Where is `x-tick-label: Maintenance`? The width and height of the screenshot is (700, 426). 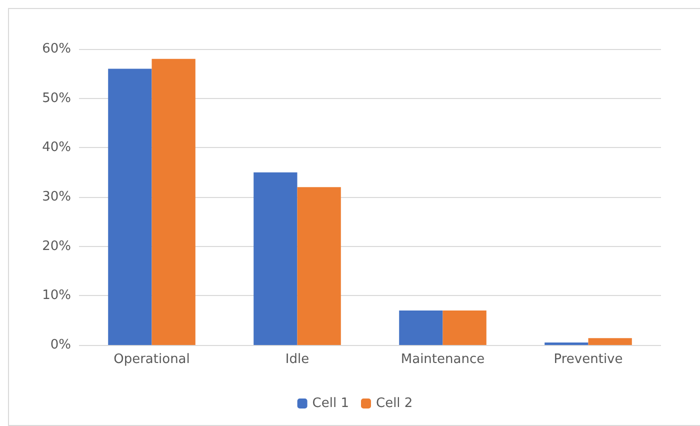
x-tick-label: Maintenance is located at coordinates (442, 359).